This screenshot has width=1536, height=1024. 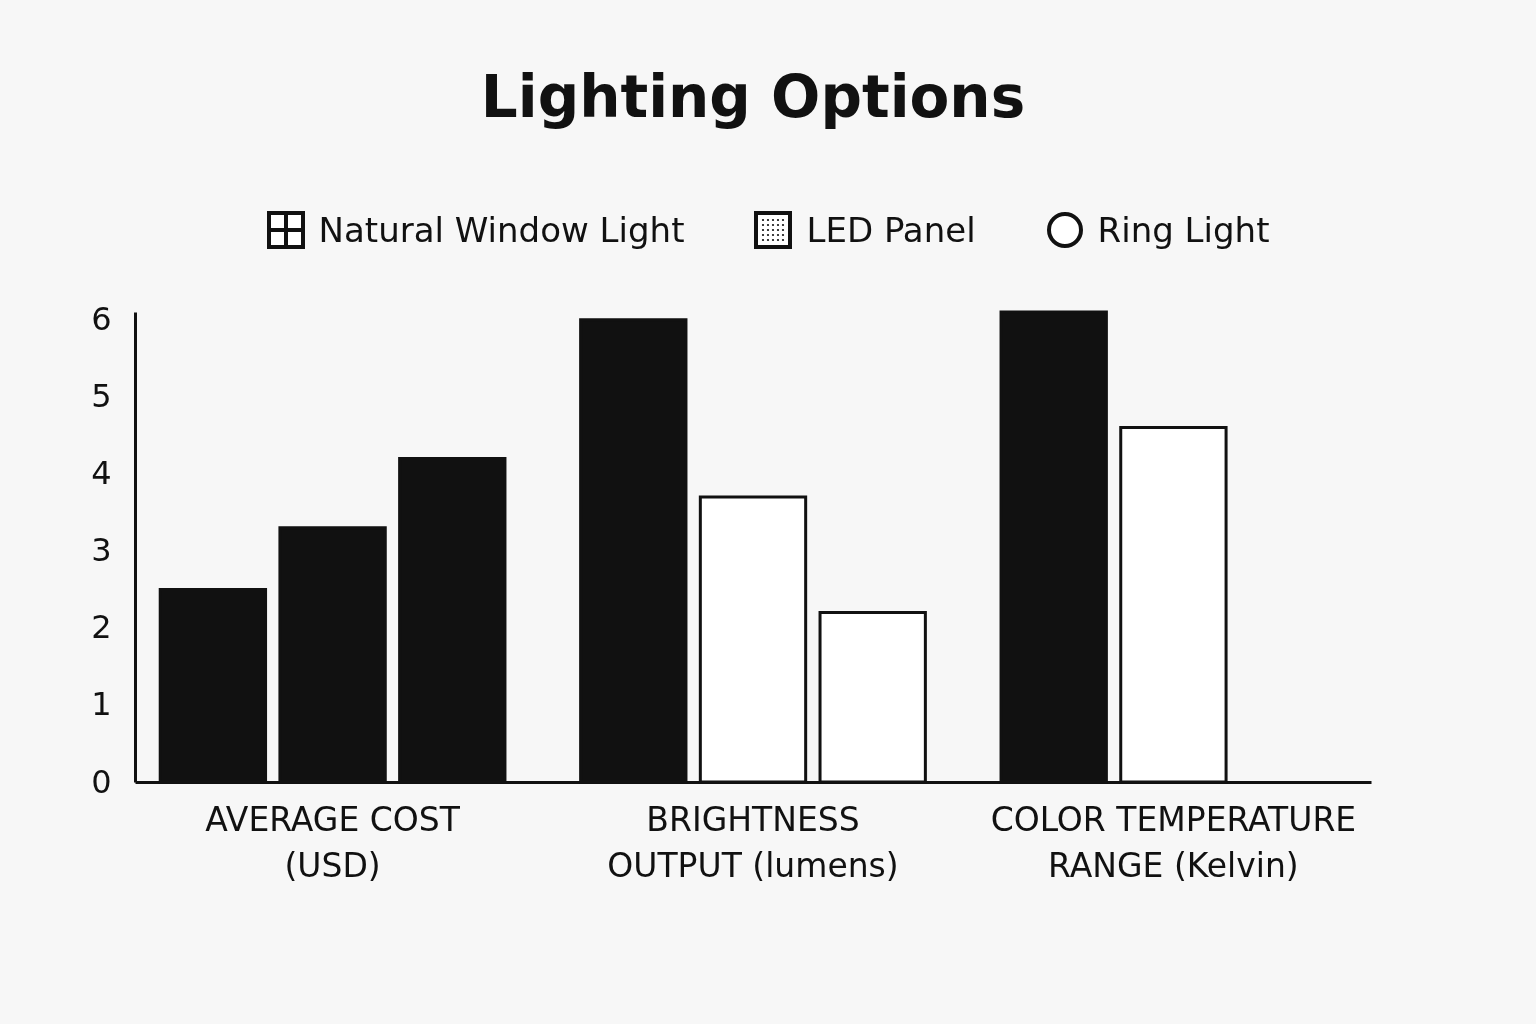 I want to click on y-tick-label: 0, so click(x=101, y=781).